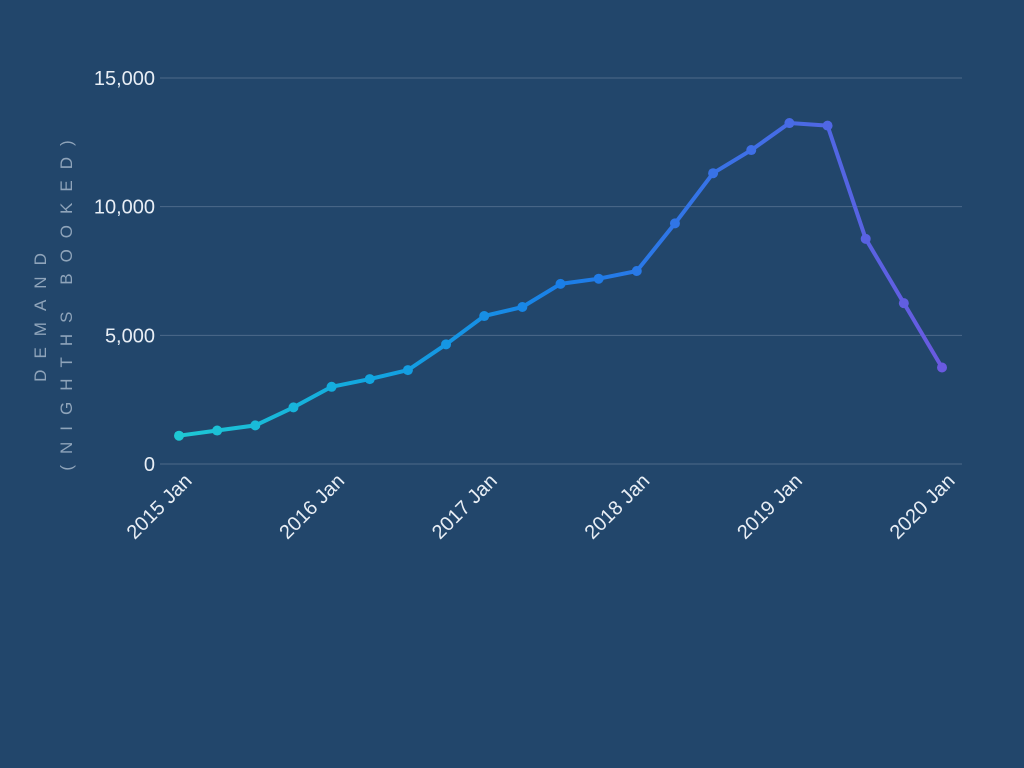 The width and height of the screenshot is (1024, 768). What do you see at coordinates (149, 465) in the screenshot?
I see `y-tick-label: 0` at bounding box center [149, 465].